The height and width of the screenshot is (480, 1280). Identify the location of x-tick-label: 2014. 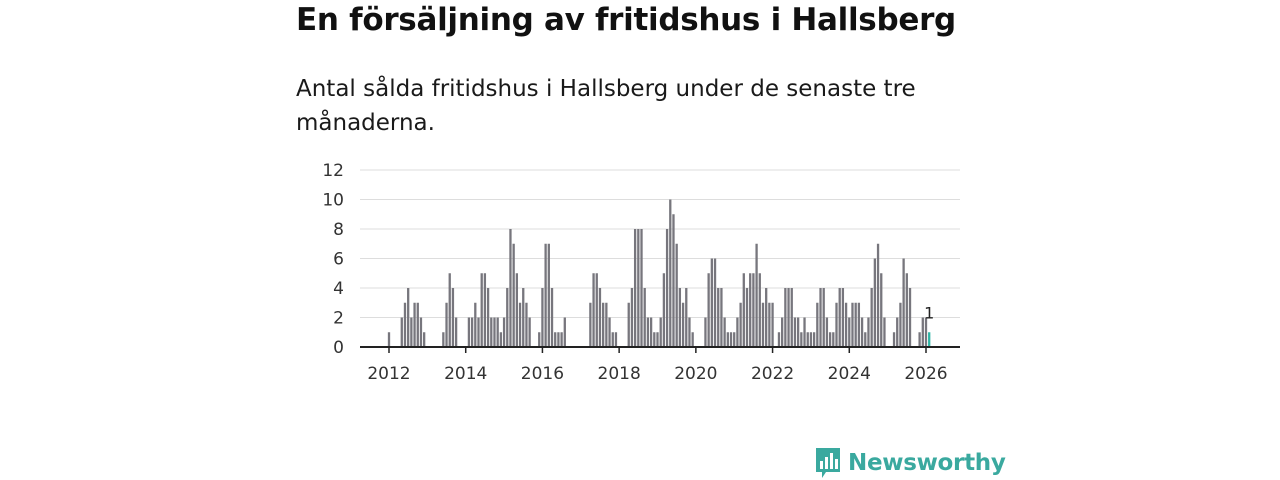
(465, 374).